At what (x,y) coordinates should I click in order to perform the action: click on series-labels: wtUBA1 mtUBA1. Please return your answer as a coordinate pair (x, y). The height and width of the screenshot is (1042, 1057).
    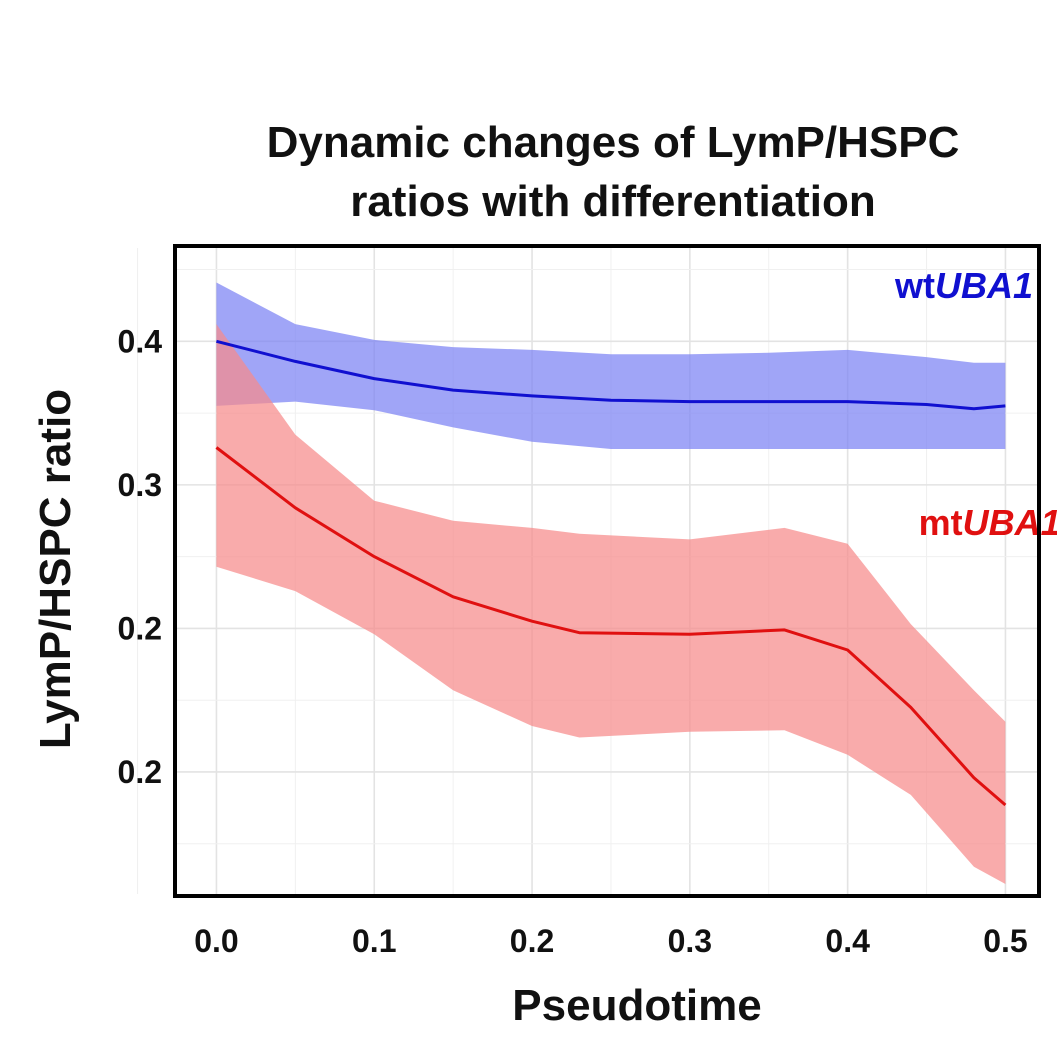
    Looking at the image, I should click on (975, 404).